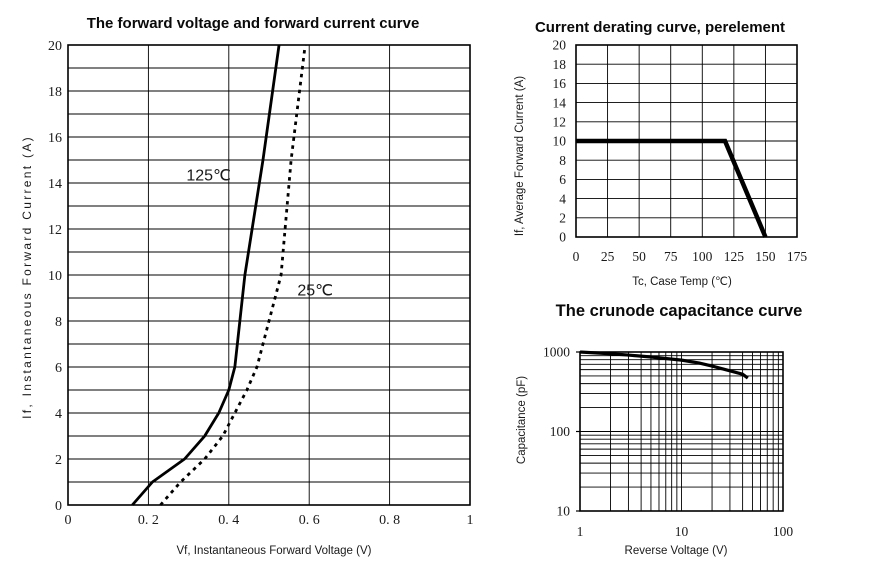 The image size is (874, 573). Describe the element at coordinates (228, 520) in the screenshot. I see `svg-text: 0. 4` at that location.